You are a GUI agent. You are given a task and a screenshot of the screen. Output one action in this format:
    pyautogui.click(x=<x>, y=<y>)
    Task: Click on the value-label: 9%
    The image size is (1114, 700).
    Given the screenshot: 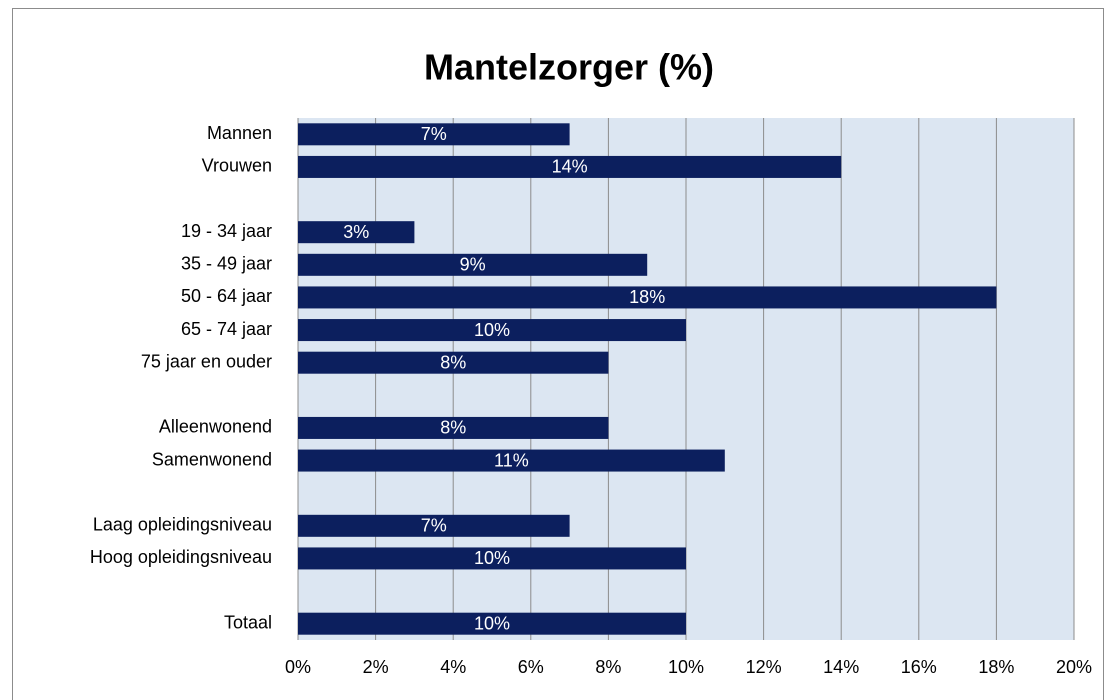 What is the action you would take?
    pyautogui.click(x=473, y=265)
    